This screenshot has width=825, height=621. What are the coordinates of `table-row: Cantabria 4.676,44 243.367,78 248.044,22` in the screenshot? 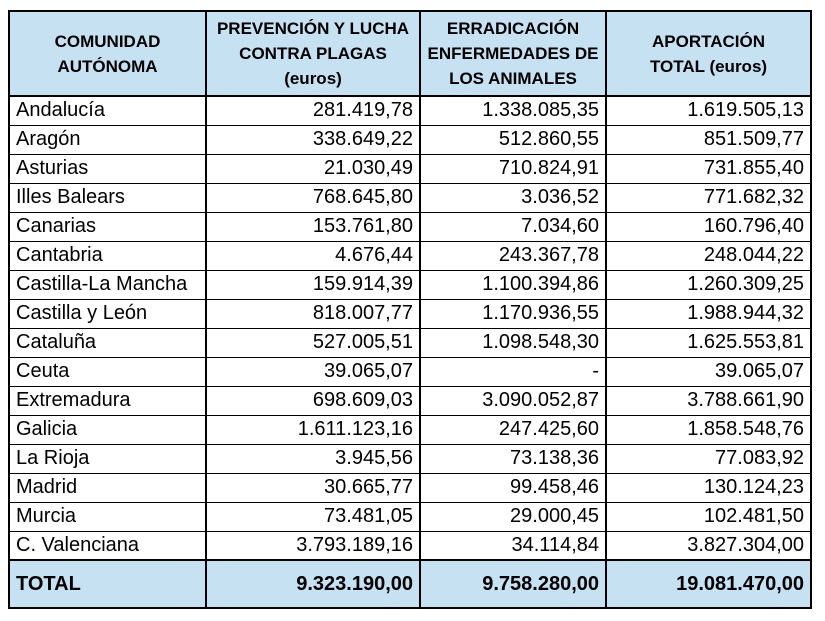 It's located at (410, 255).